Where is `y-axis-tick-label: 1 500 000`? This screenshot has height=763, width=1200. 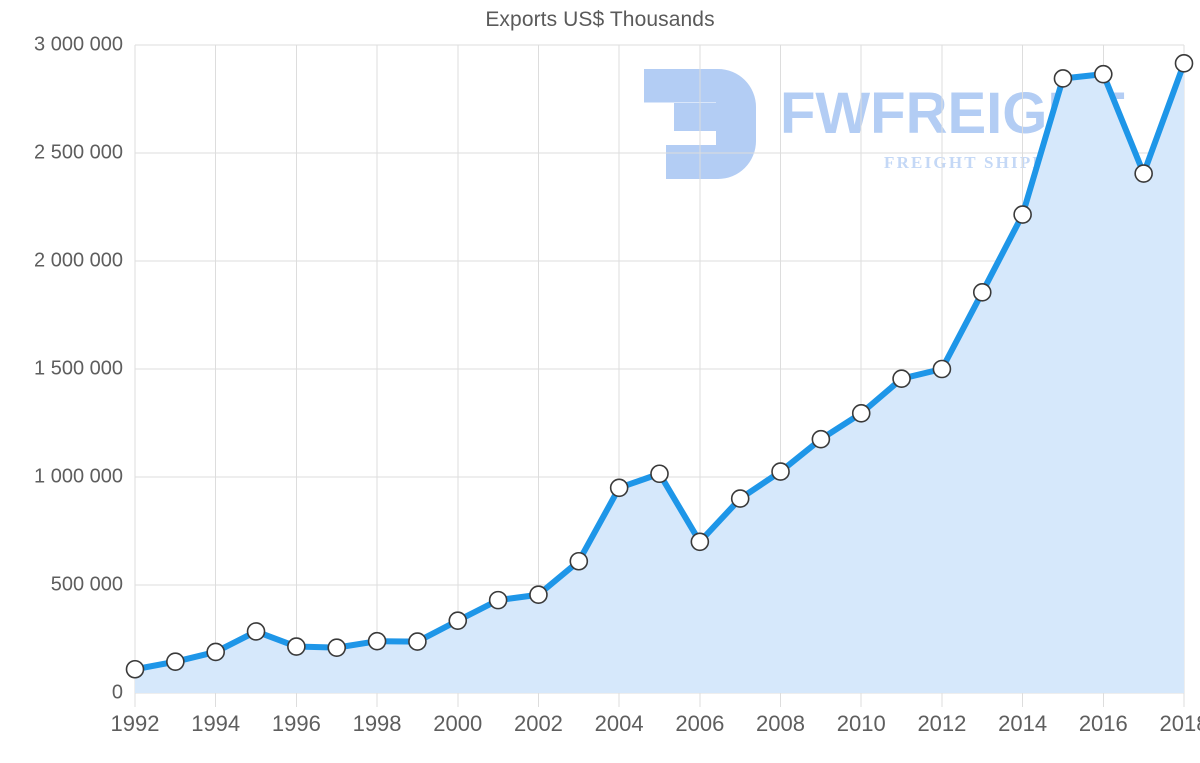 y-axis-tick-label: 1 500 000 is located at coordinates (78, 368).